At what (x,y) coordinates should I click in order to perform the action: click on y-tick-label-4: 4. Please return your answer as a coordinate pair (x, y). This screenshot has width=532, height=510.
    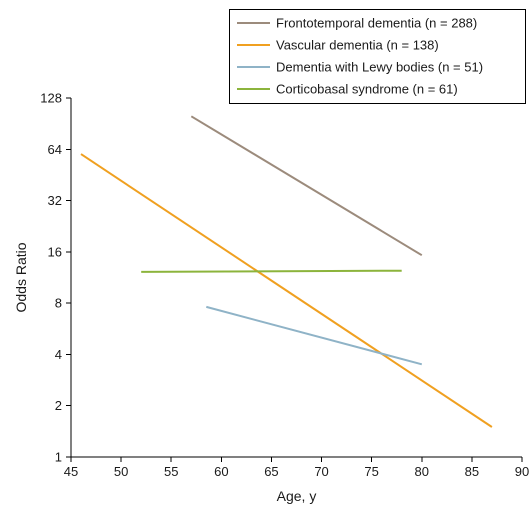
    Looking at the image, I should click on (58, 354).